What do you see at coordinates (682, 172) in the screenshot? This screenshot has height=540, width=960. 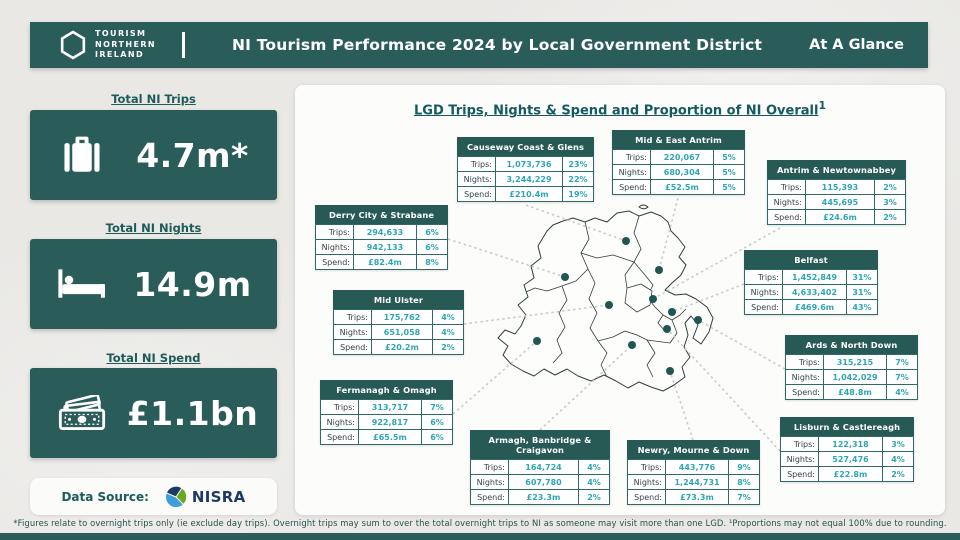 I see `nights-value: 680,304` at bounding box center [682, 172].